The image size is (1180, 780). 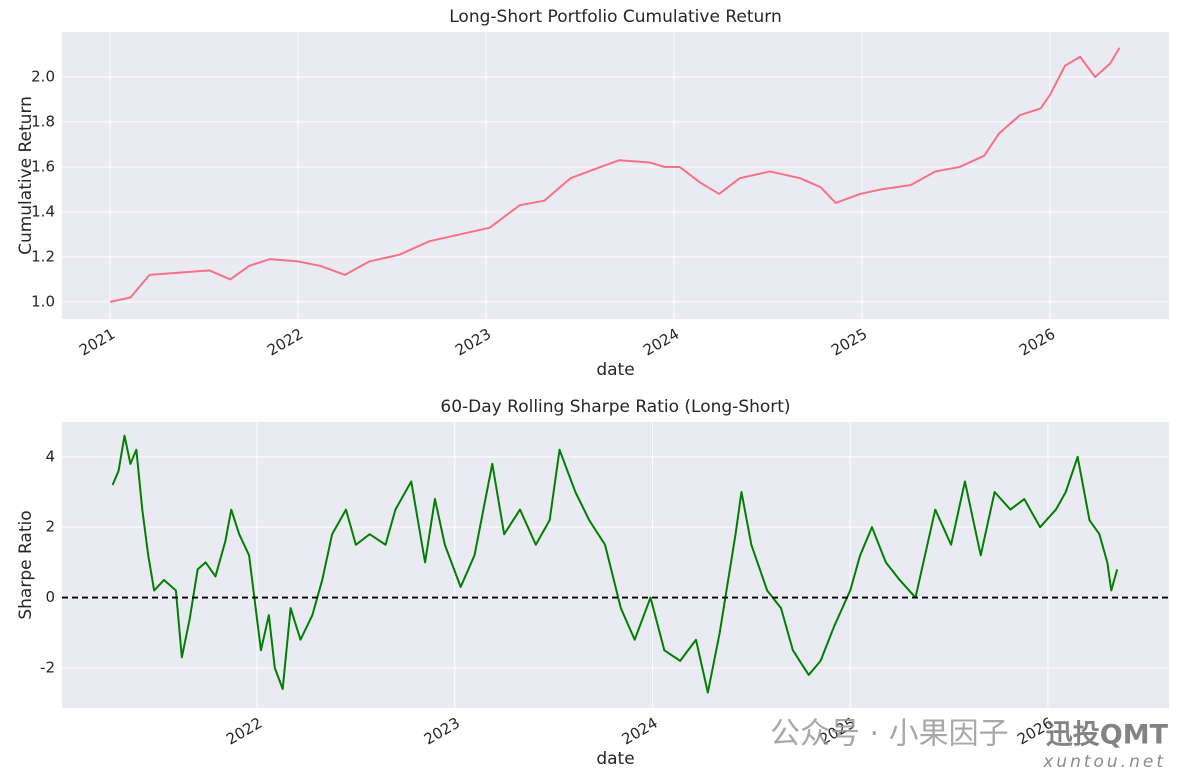 I want to click on y-tick-label: 1.2, so click(x=43, y=256).